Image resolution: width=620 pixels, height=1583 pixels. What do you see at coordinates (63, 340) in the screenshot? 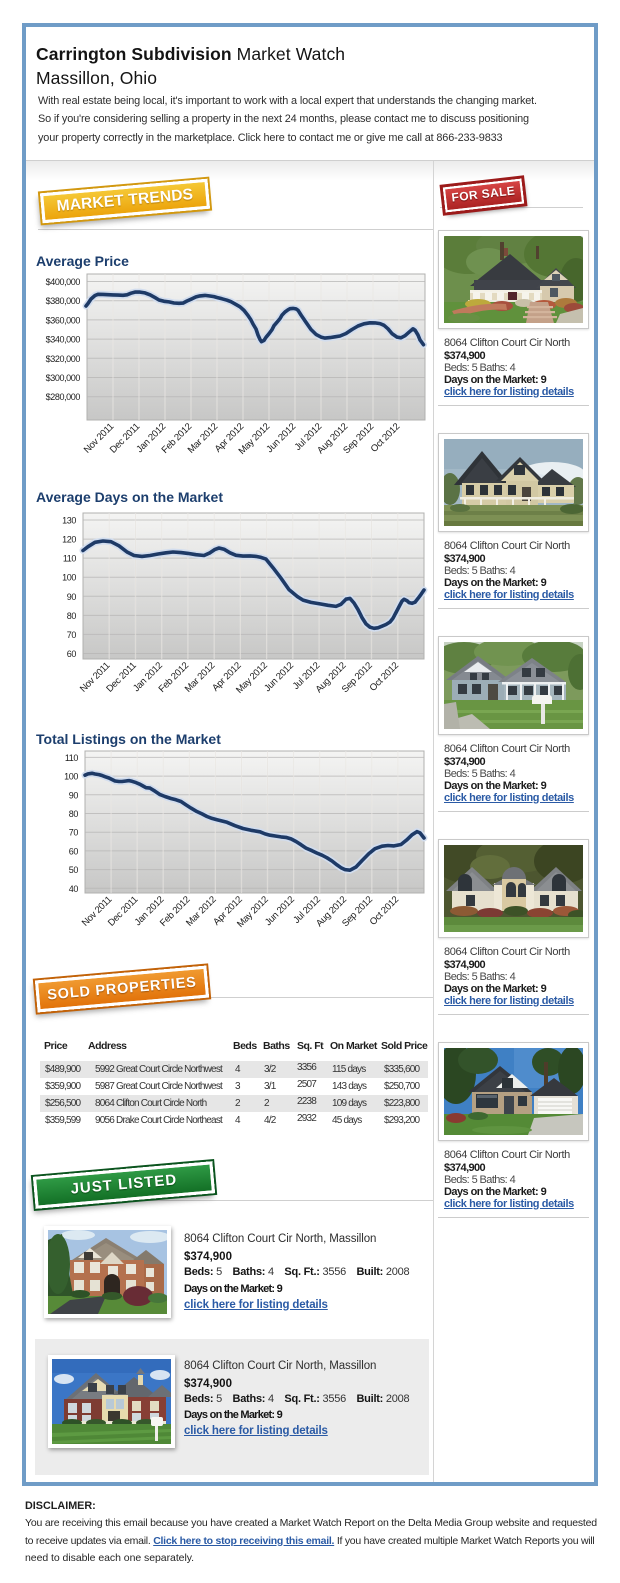
I see `svg-text: $340,000` at bounding box center [63, 340].